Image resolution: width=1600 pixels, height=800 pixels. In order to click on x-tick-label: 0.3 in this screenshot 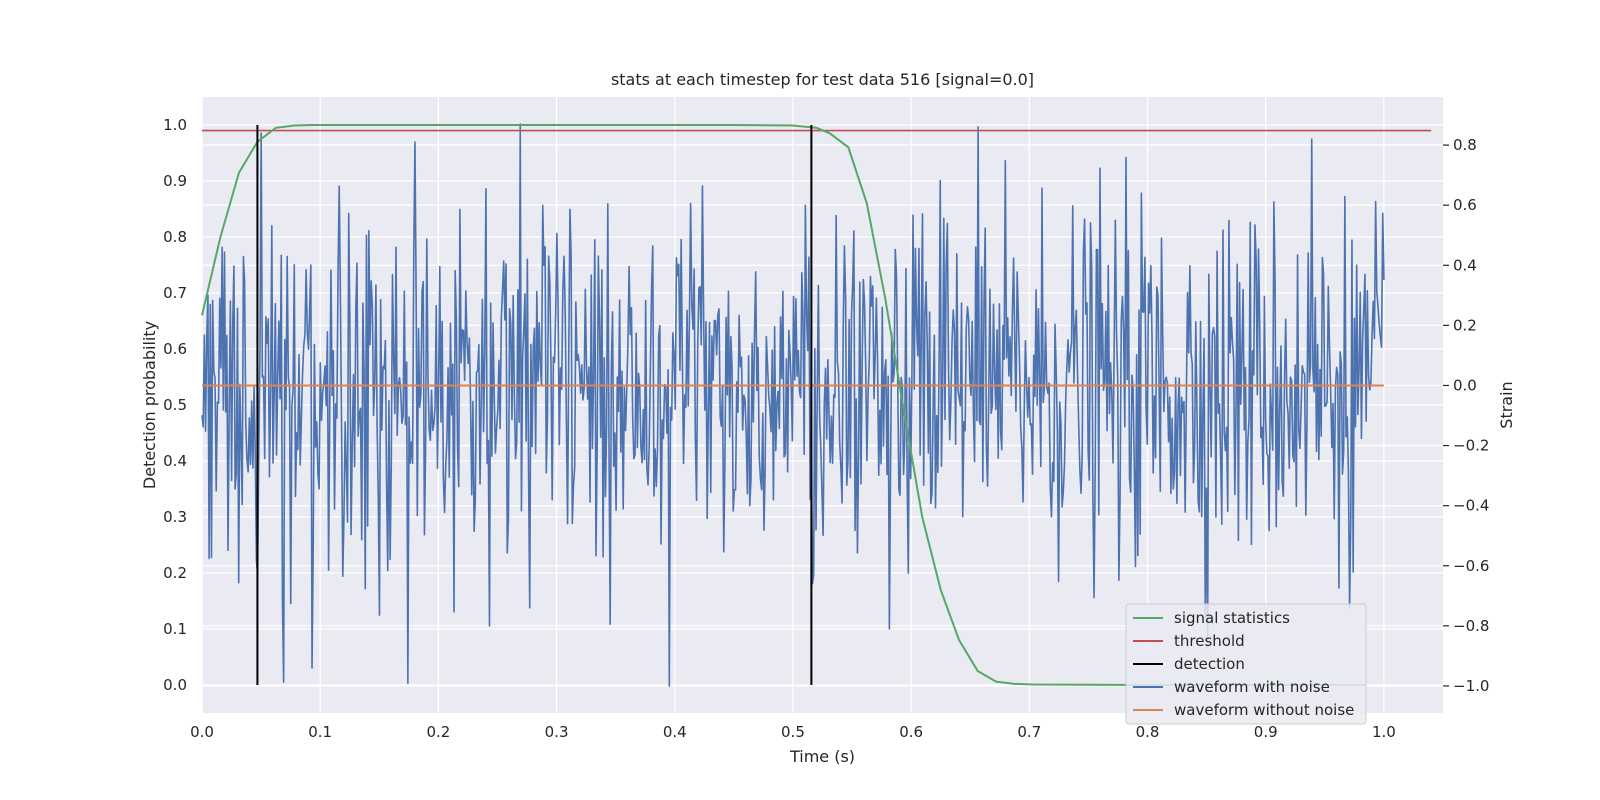, I will do `click(557, 732)`.